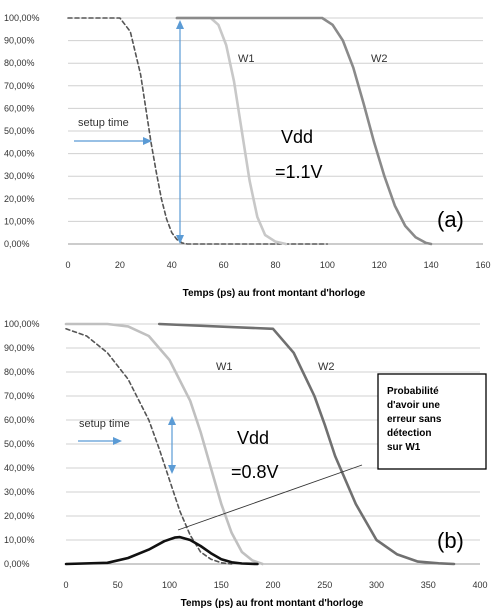 The height and width of the screenshot is (612, 495). Describe the element at coordinates (450, 540) in the screenshot. I see `panel-label-b: (b)` at that location.